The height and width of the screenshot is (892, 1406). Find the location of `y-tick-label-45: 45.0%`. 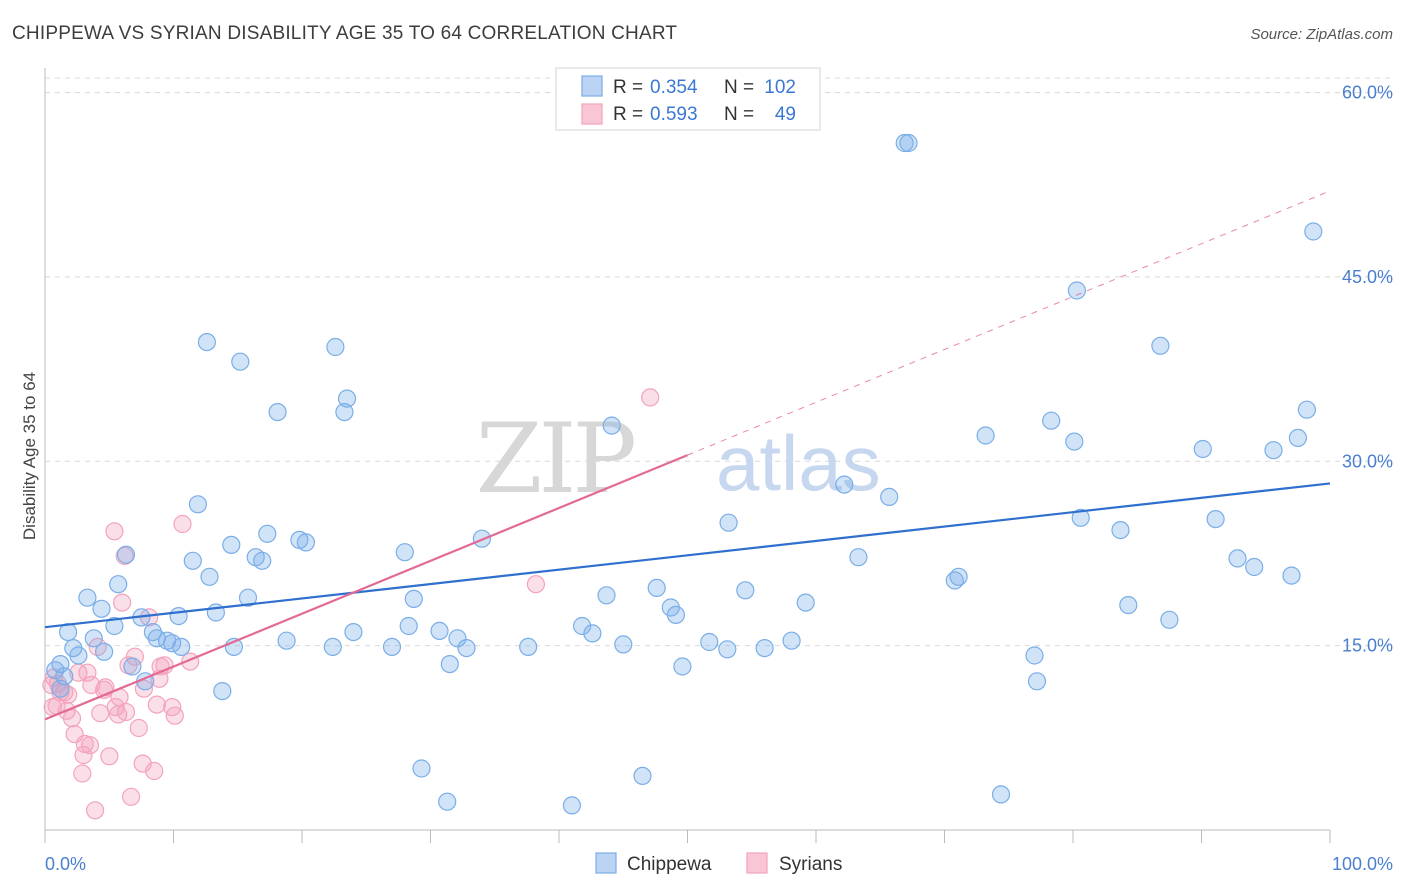

y-tick-label-45: 45.0% is located at coordinates (1367, 277).